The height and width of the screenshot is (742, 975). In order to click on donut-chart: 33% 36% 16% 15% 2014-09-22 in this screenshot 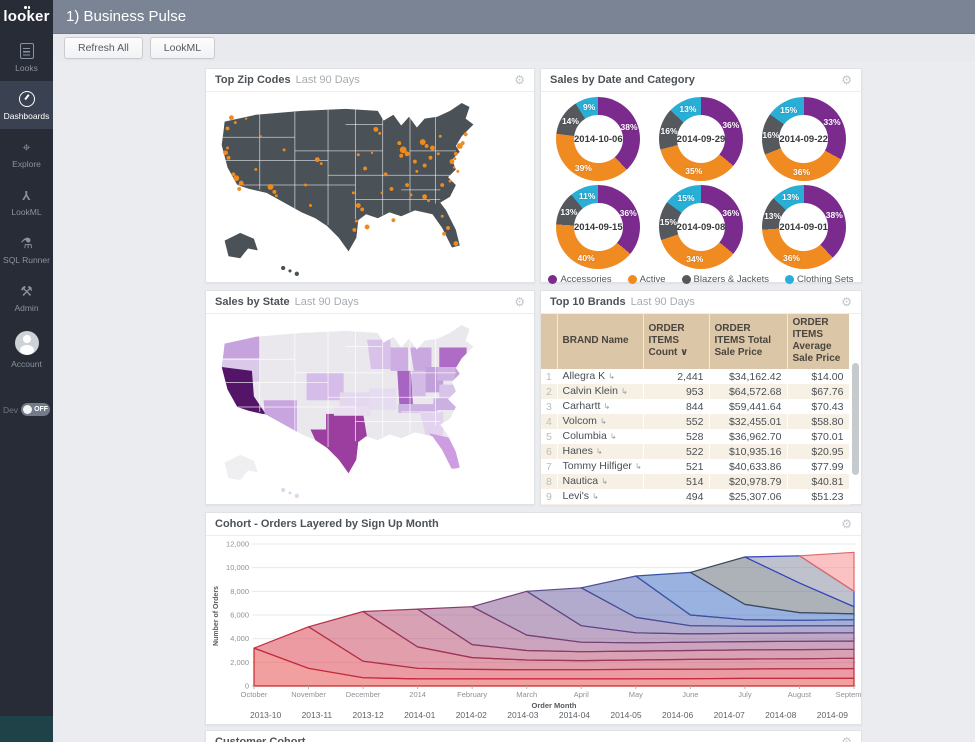, I will do `click(803, 139)`.